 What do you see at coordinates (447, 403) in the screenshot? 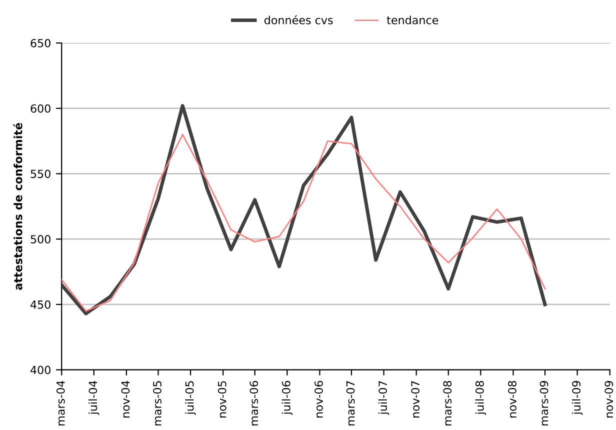
I see `x-tick-label: mars-08` at bounding box center [447, 403].